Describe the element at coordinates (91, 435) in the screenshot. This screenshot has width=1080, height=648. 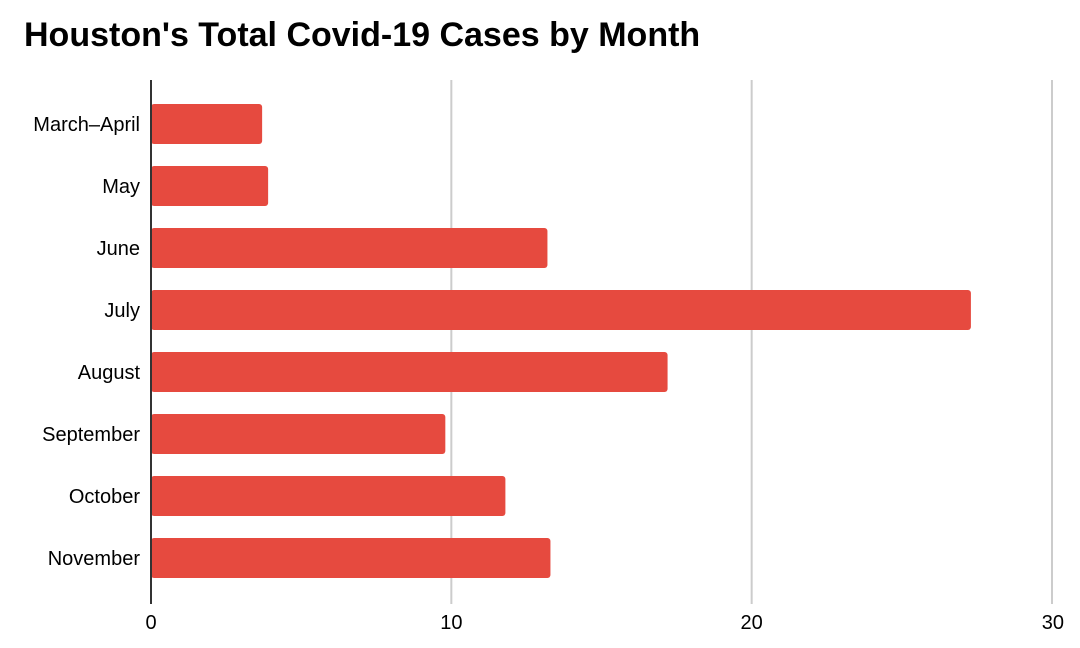
I see `category-label: September` at that location.